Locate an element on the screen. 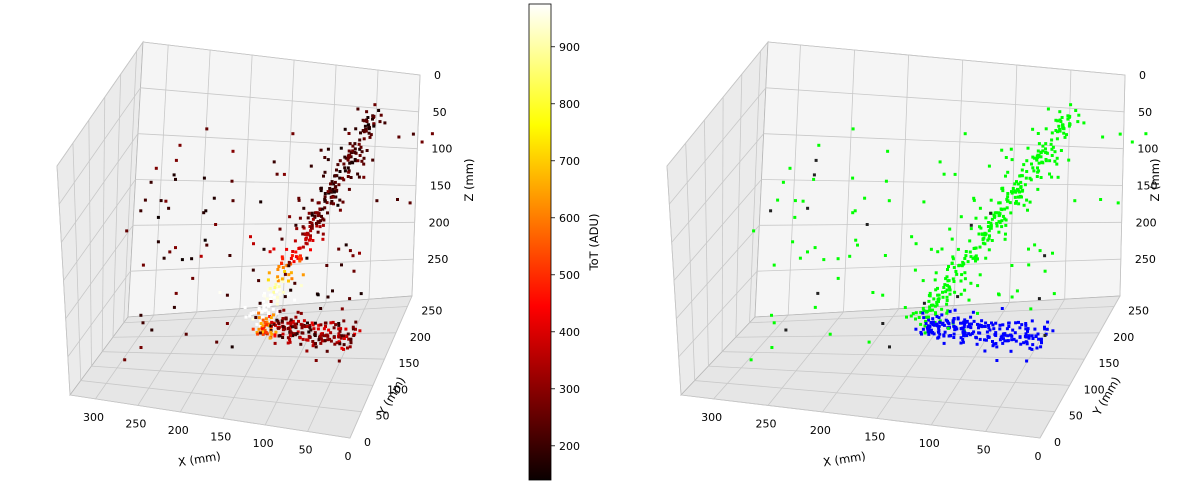 The width and height of the screenshot is (1196, 485). z-tick-label: 200 is located at coordinates (439, 222).